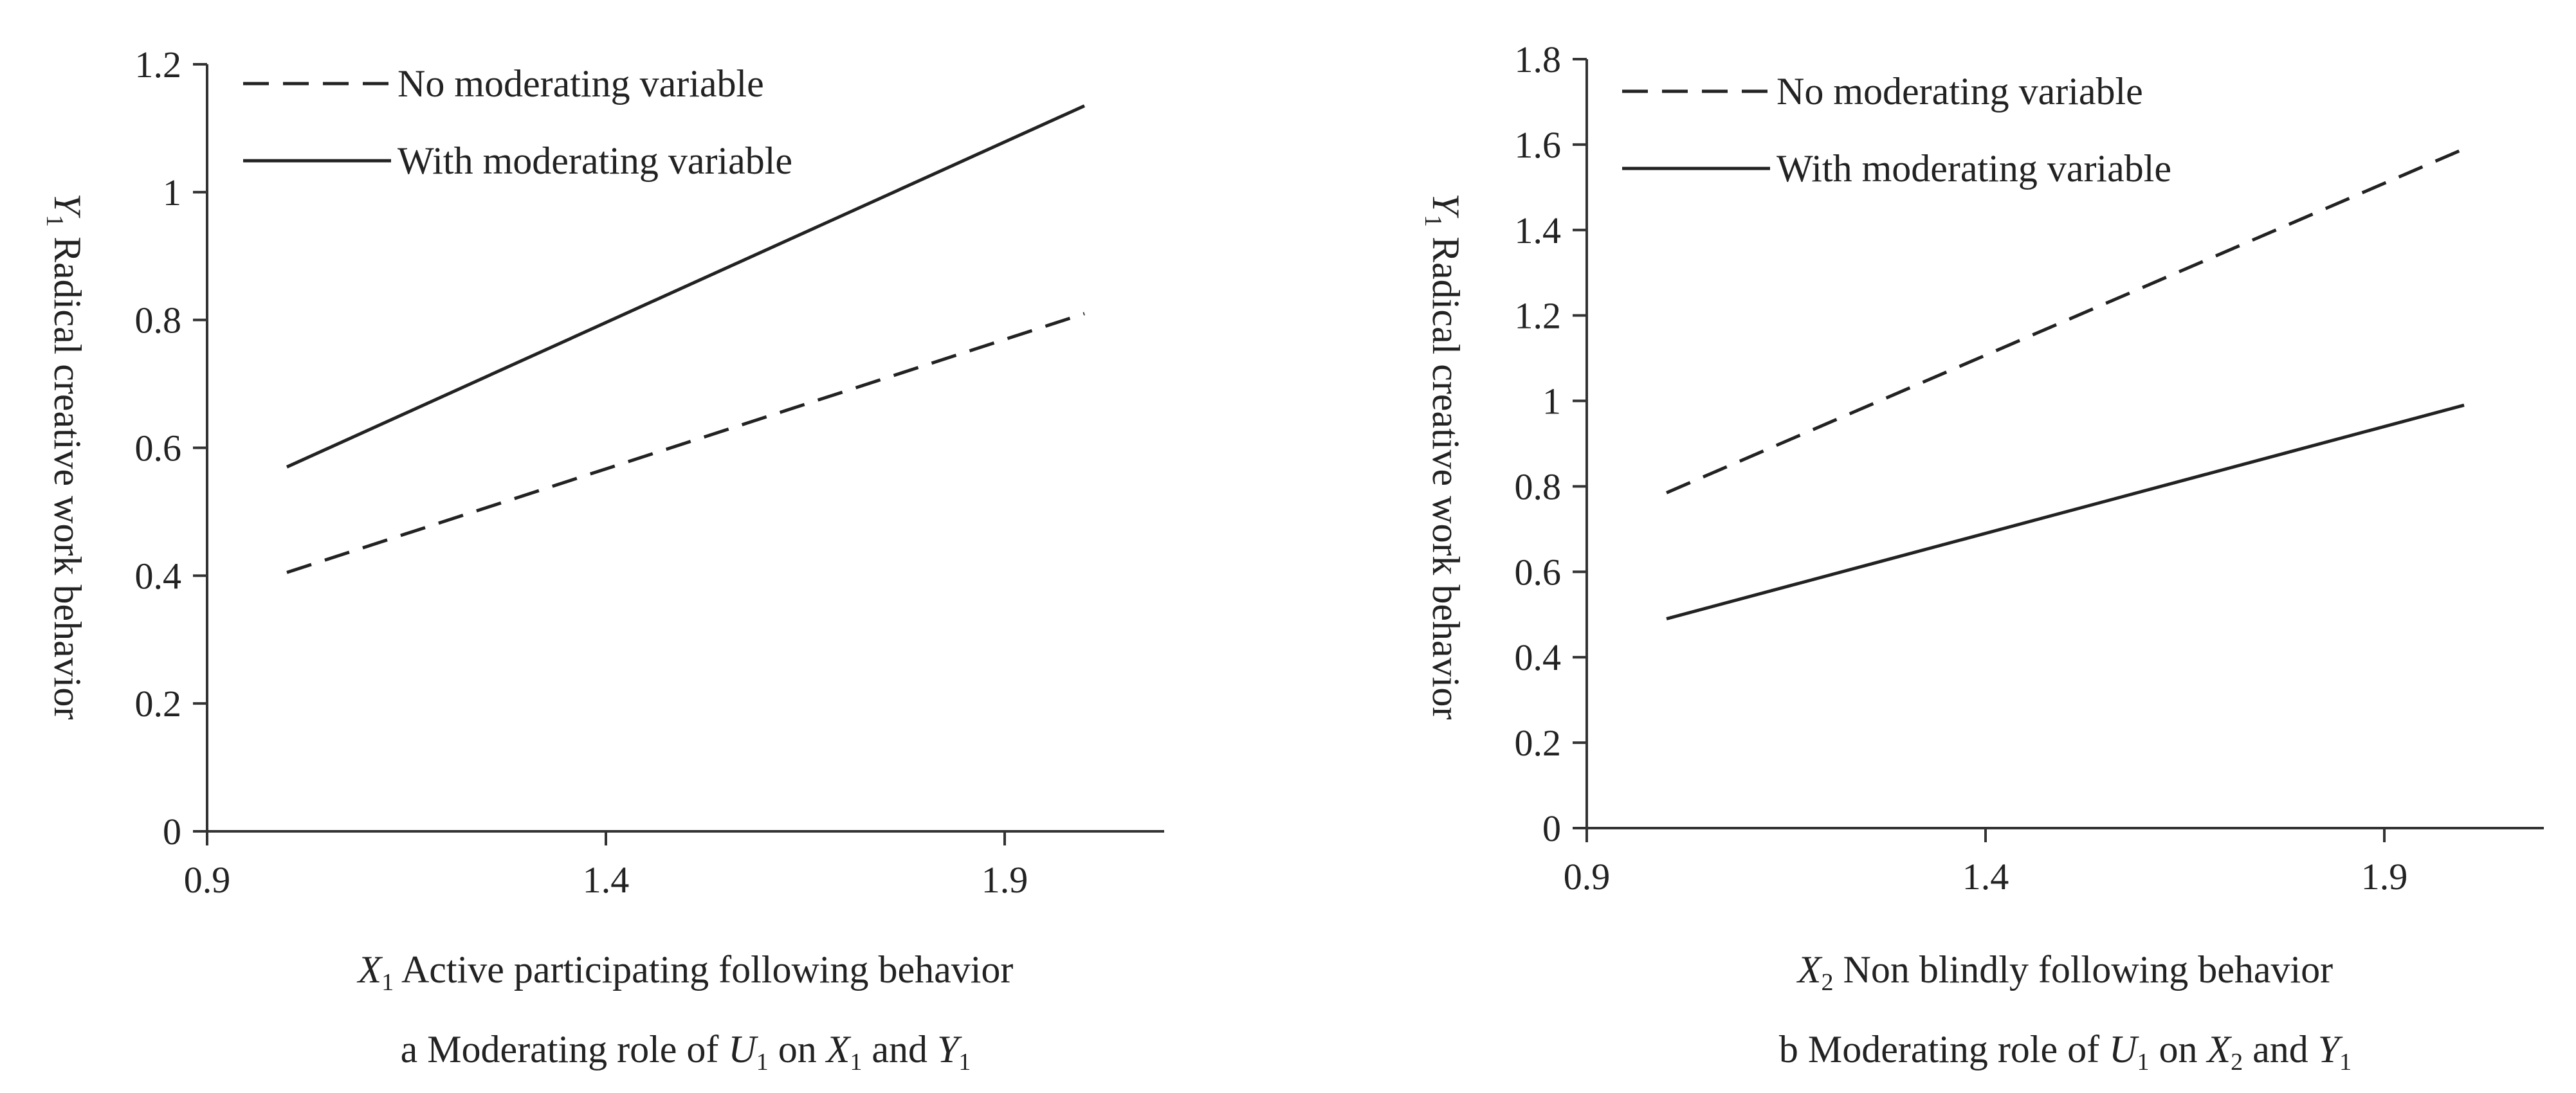  What do you see at coordinates (856, 1062) in the screenshot?
I see `caption-var-x-sub: 1` at bounding box center [856, 1062].